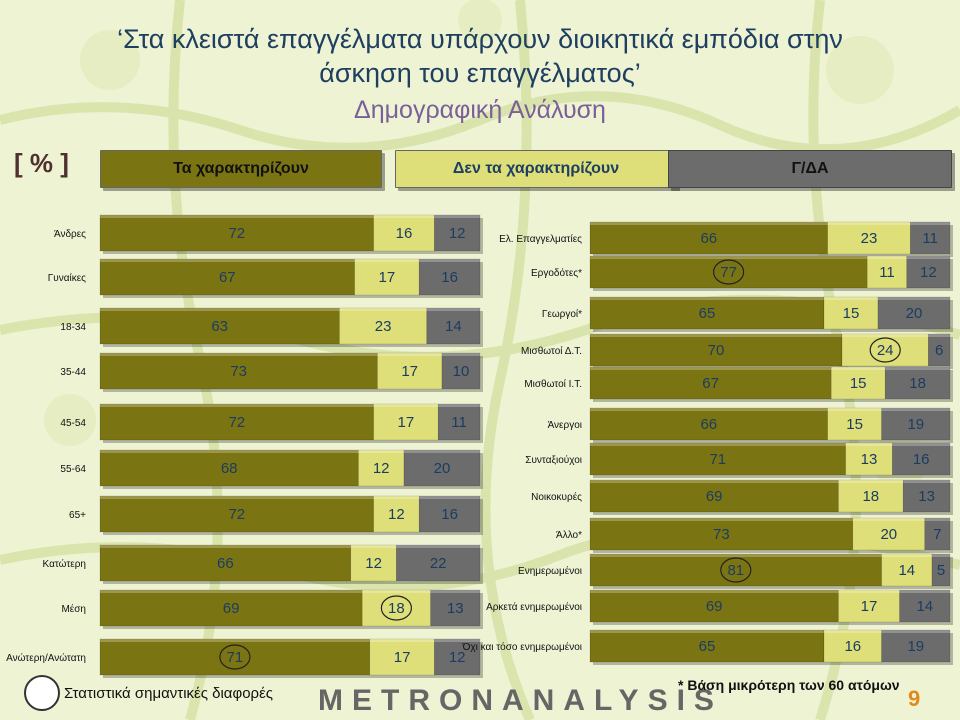  What do you see at coordinates (73, 609) in the screenshot?
I see `category-label: Μέση` at bounding box center [73, 609].